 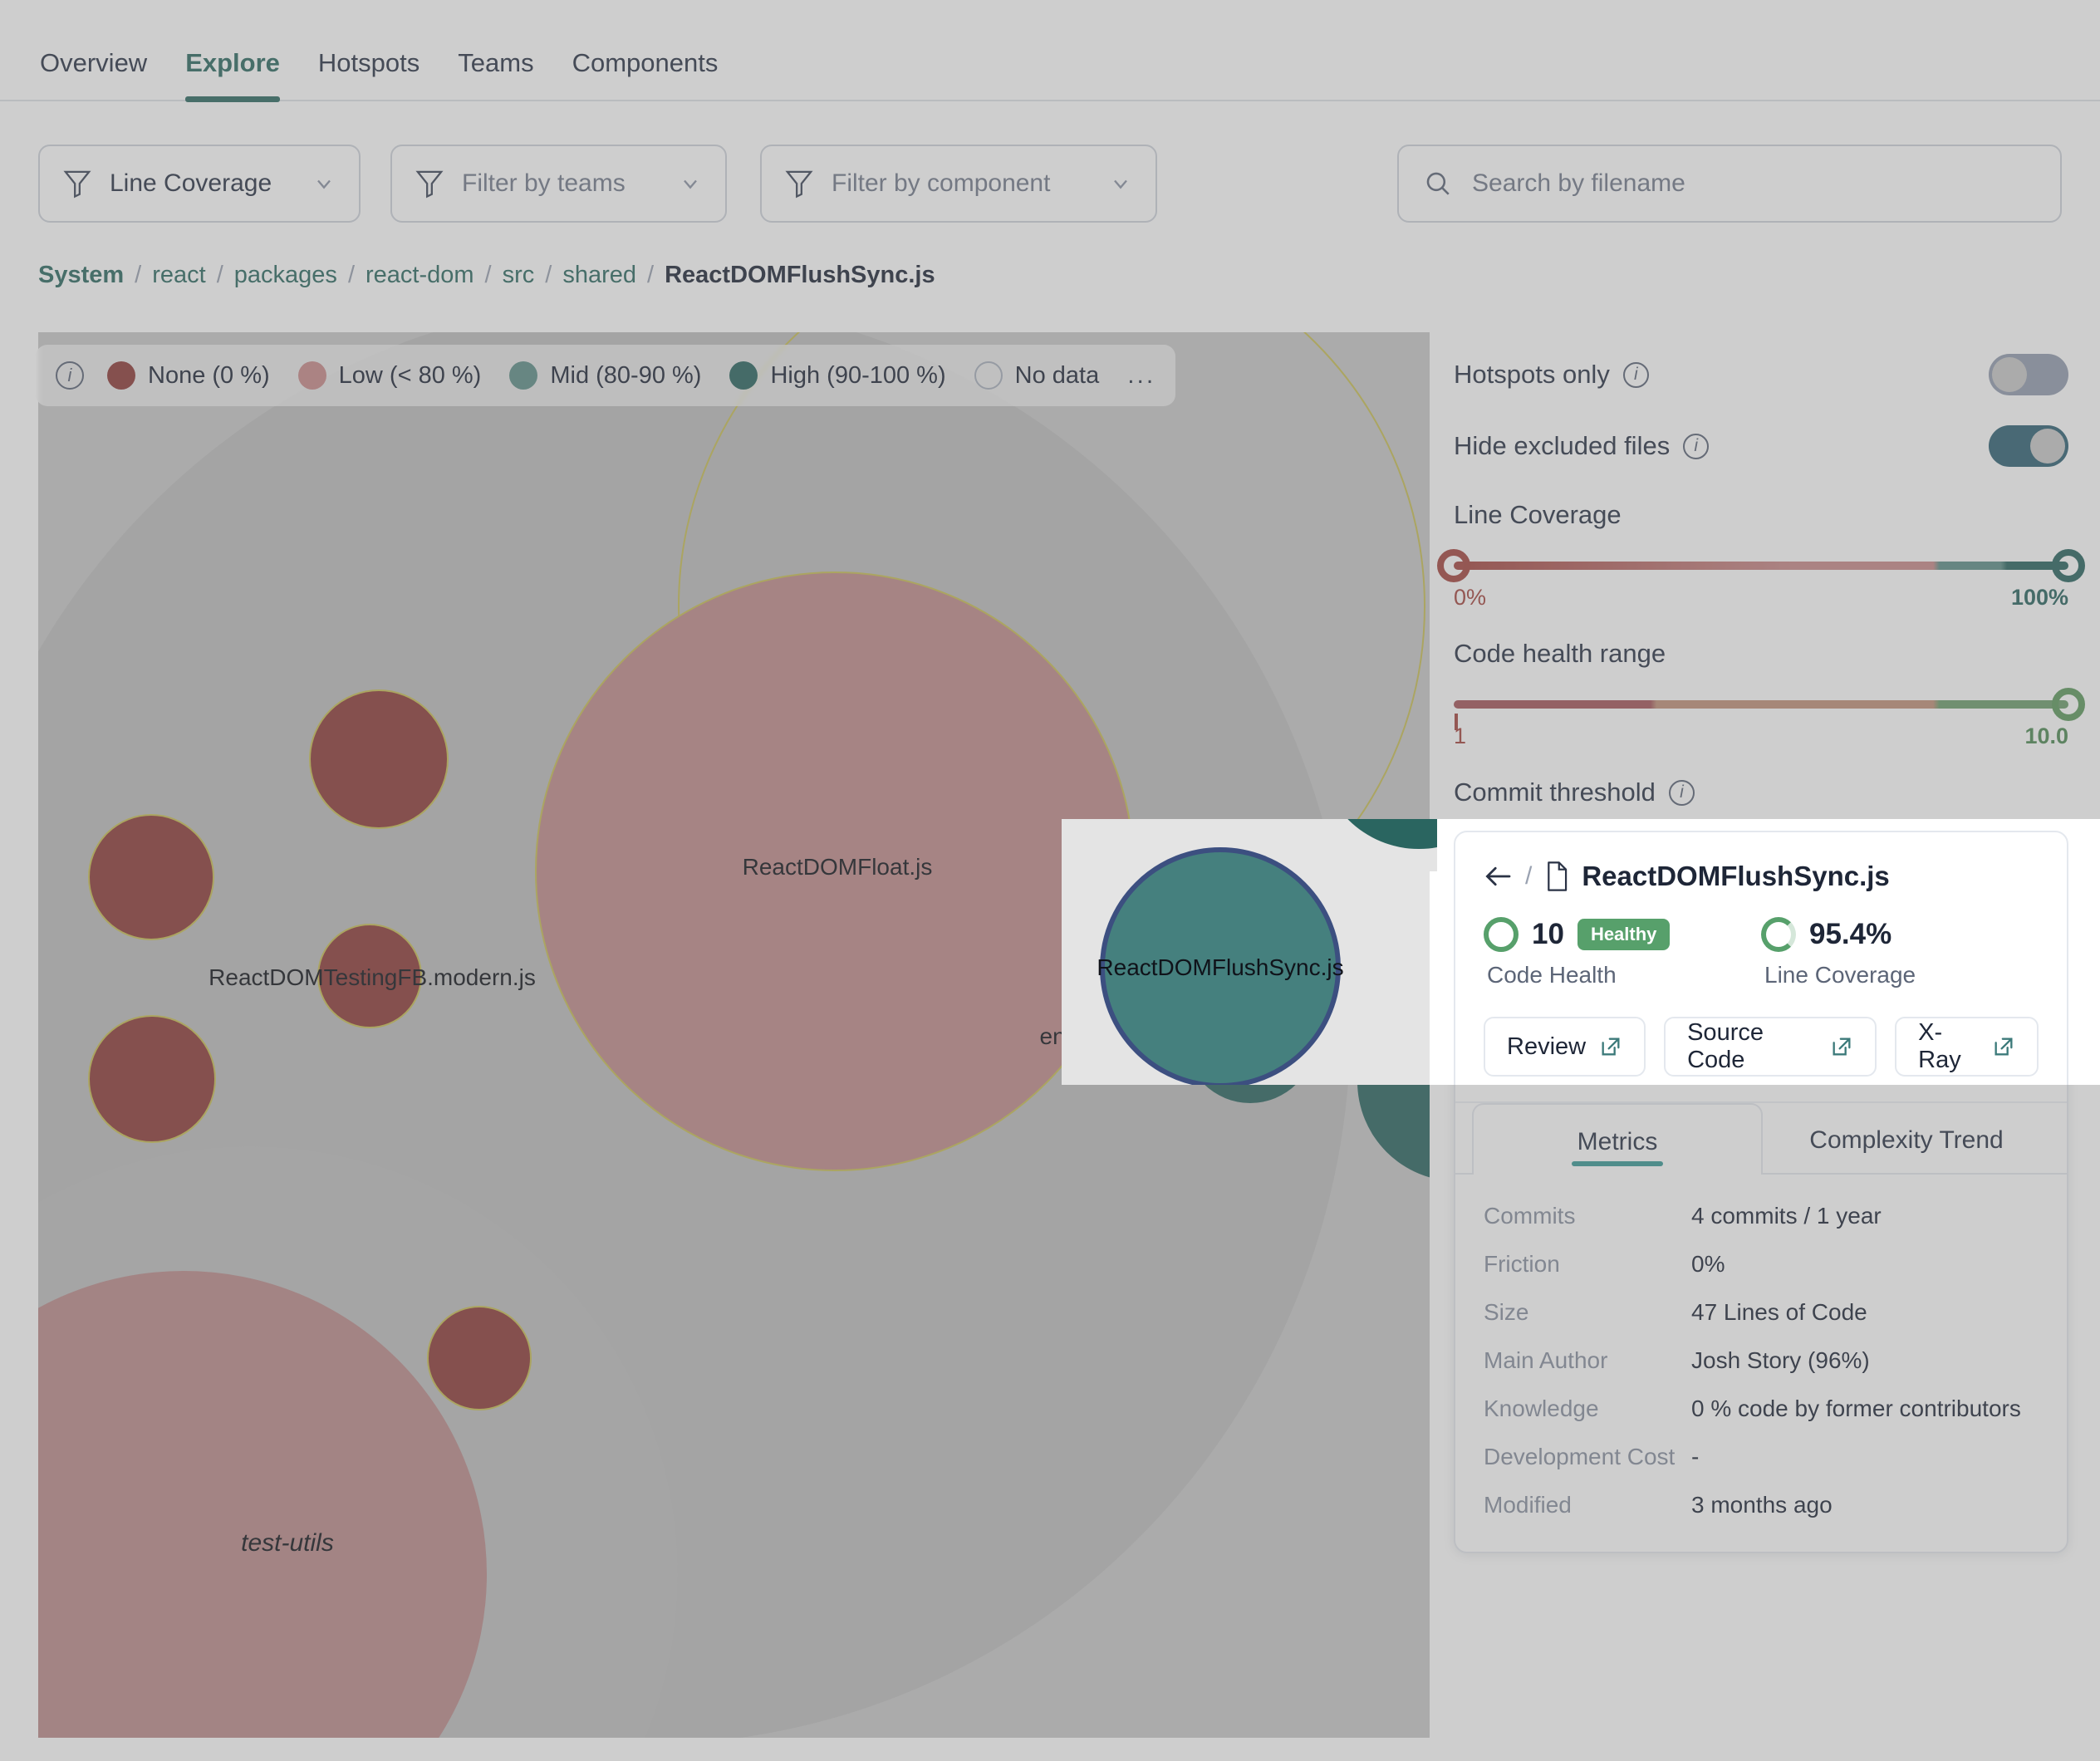 I want to click on hotspots-only-toggle, so click(x=2029, y=374).